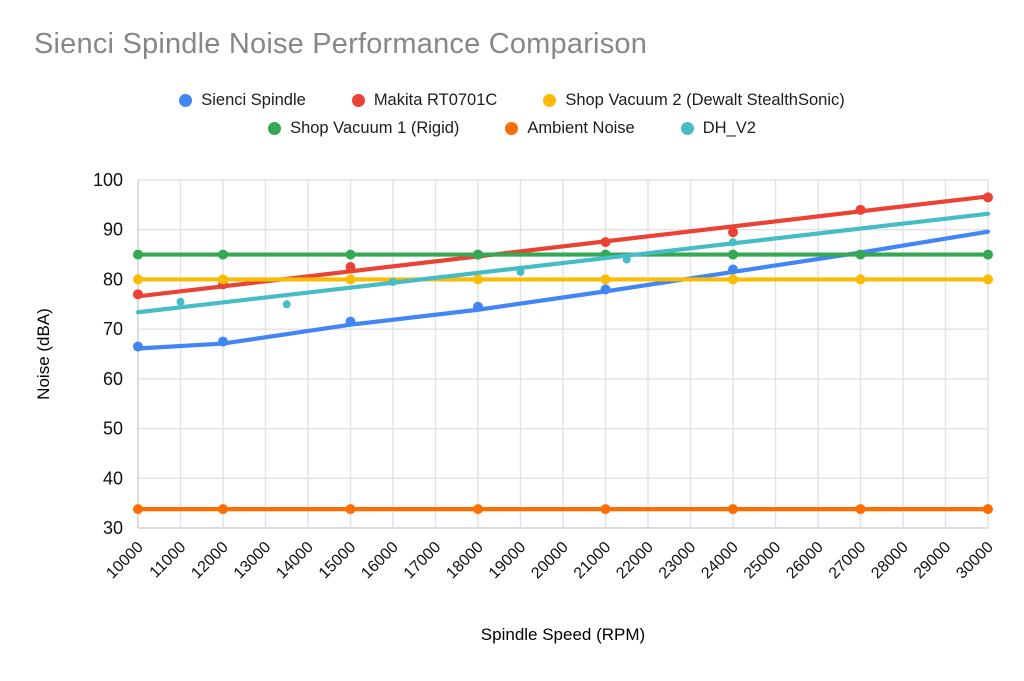 This screenshot has height=681, width=1024. Describe the element at coordinates (805, 561) in the screenshot. I see `x-tick-label: 26000` at that location.